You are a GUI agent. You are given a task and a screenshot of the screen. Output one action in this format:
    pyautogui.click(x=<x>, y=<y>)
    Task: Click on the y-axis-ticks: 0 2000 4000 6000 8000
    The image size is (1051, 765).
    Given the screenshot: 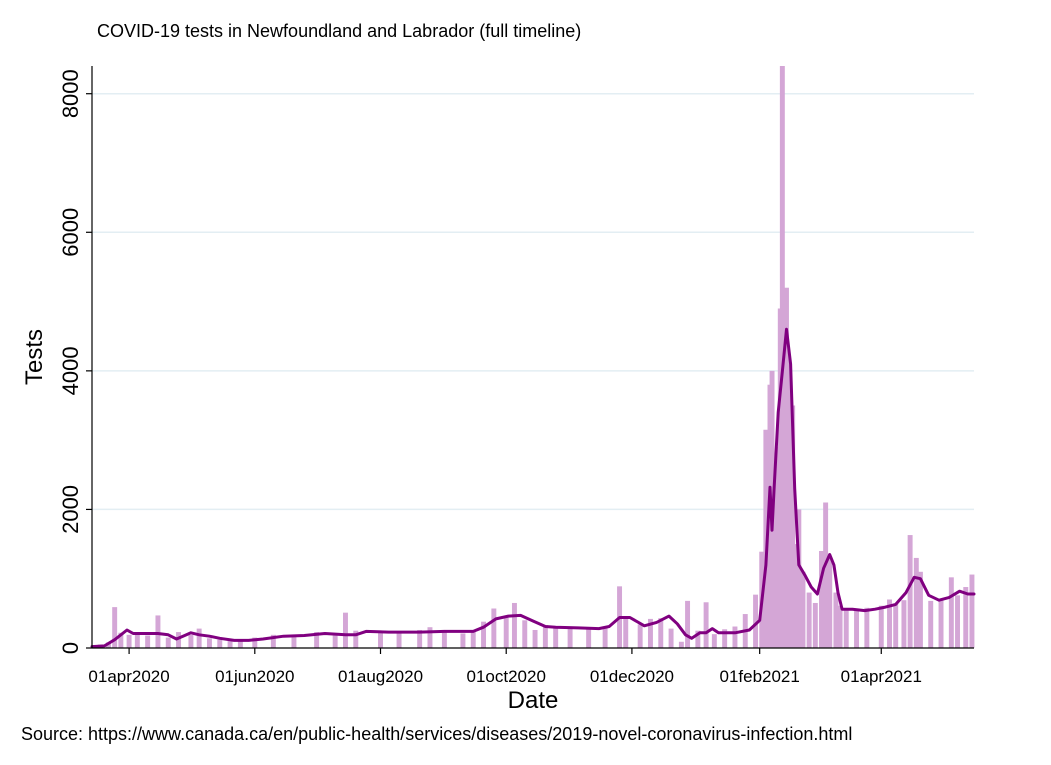 What is the action you would take?
    pyautogui.click(x=75, y=361)
    